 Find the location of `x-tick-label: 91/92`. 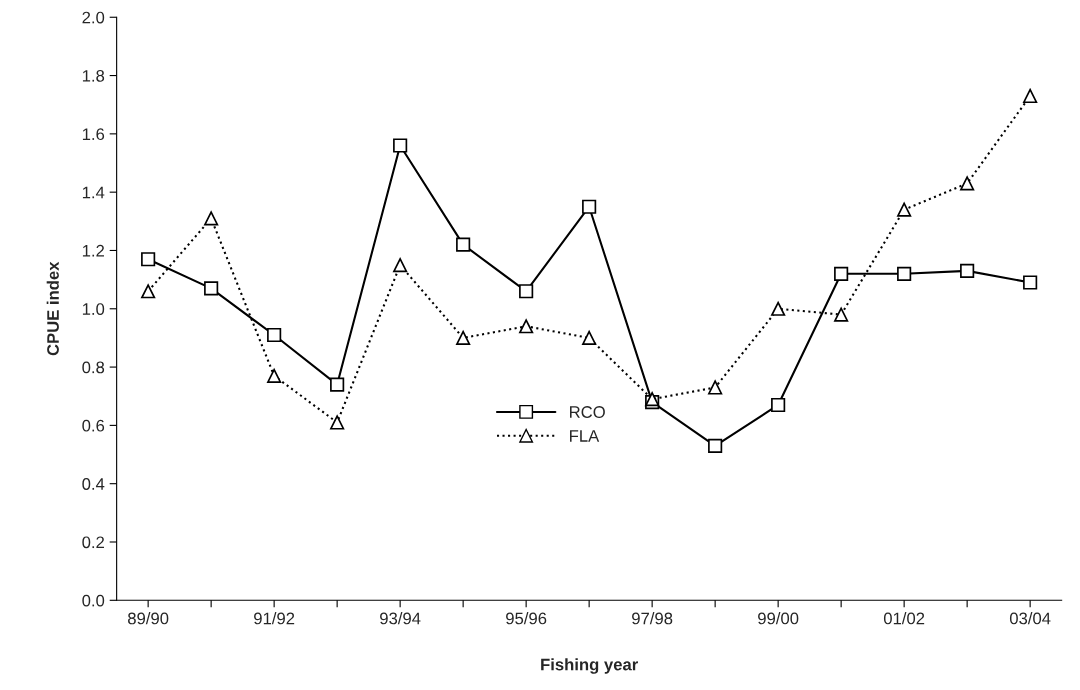

x-tick-label: 91/92 is located at coordinates (274, 618).